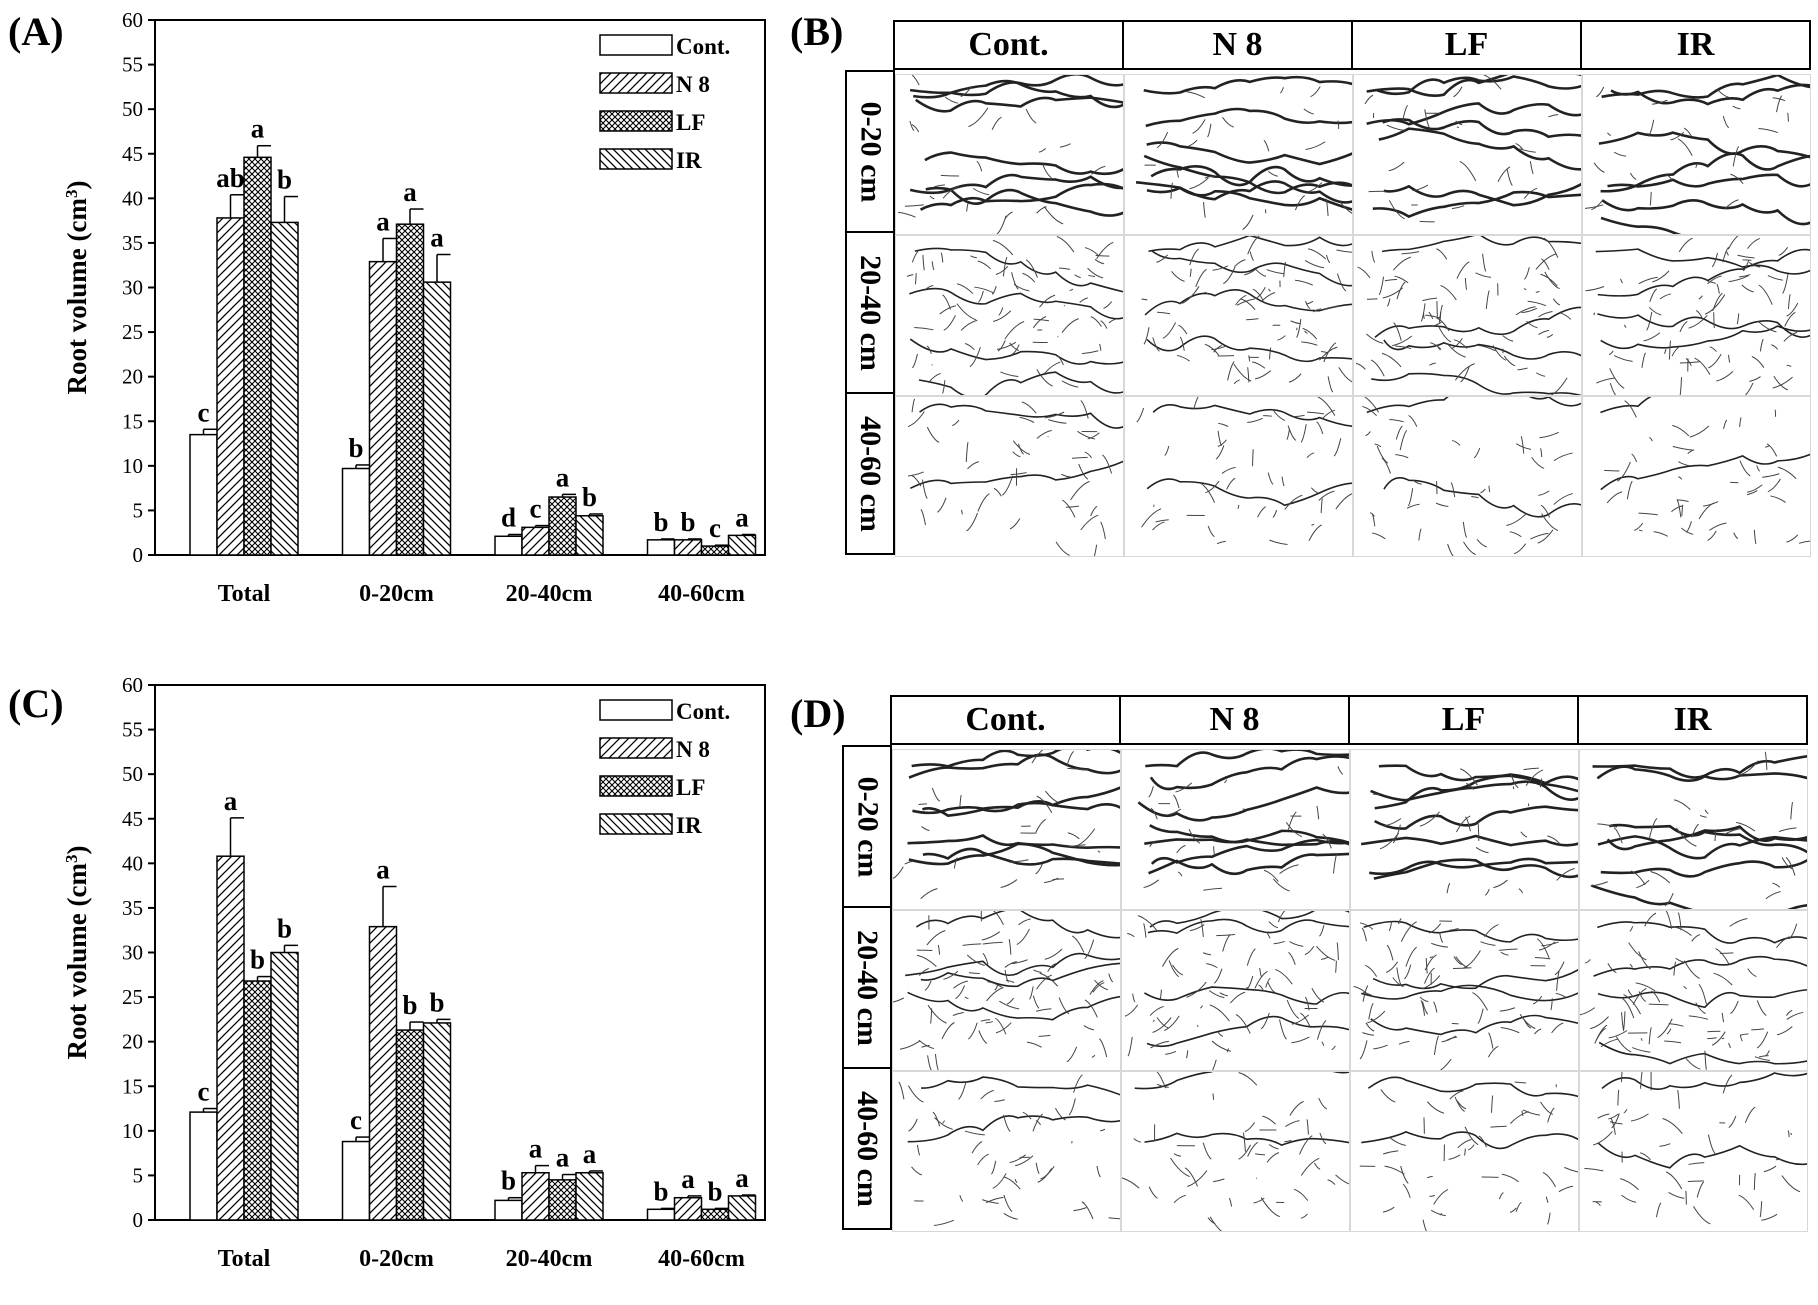 The image size is (1818, 1305). I want to click on y-tick-label: 30, so click(132, 288).